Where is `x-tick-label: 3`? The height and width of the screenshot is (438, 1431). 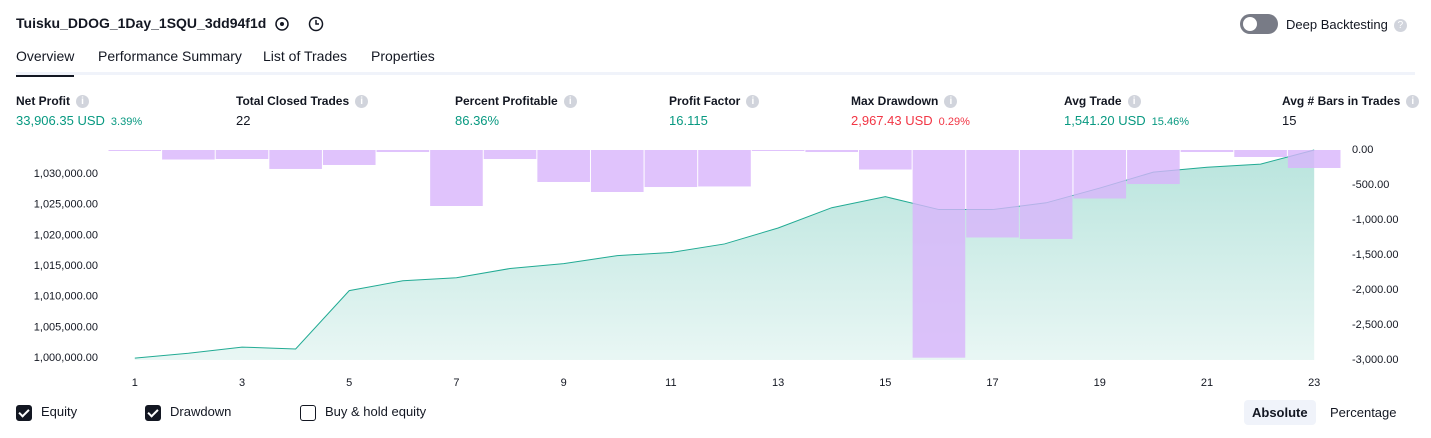
x-tick-label: 3 is located at coordinates (242, 383).